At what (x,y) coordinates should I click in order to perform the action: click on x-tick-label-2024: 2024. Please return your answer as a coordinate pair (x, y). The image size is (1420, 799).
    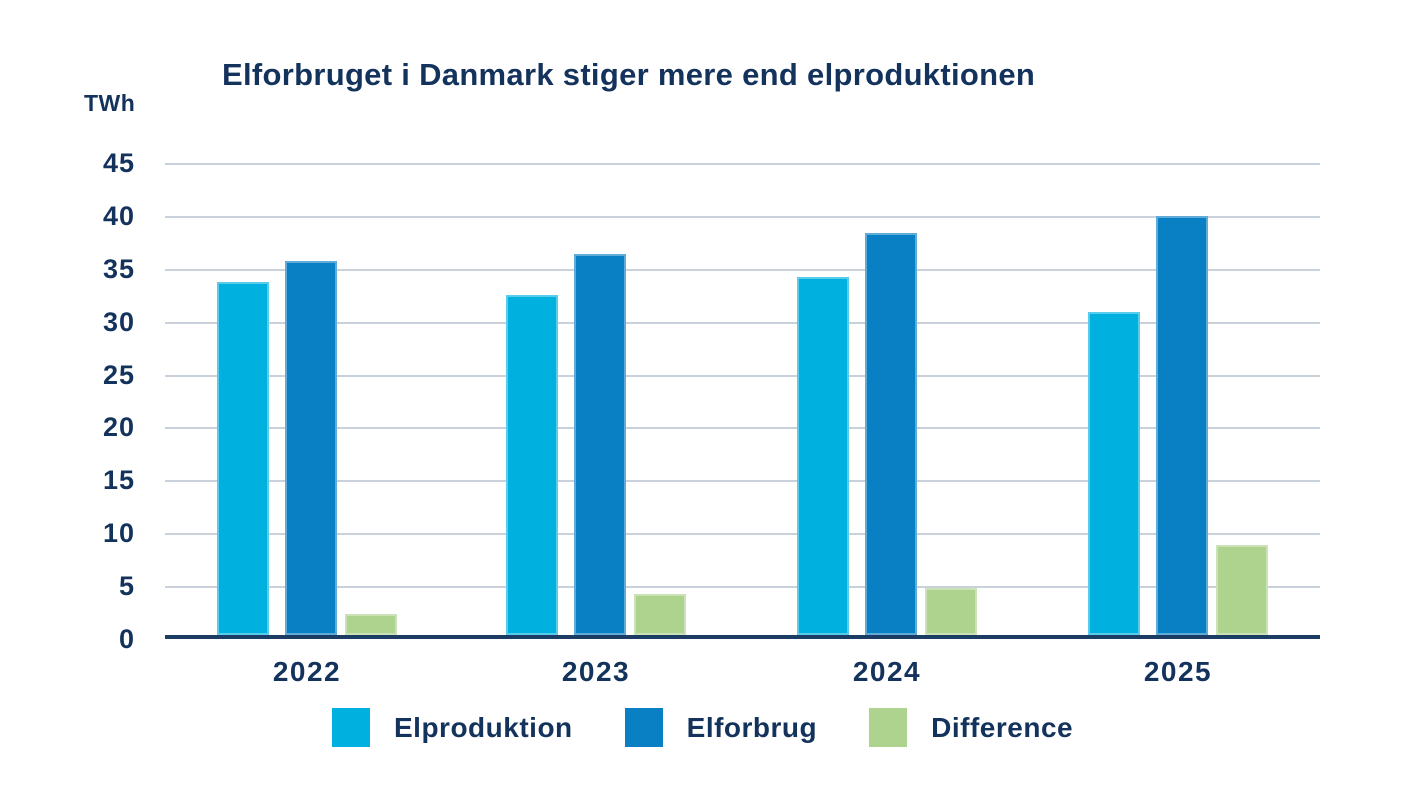
    Looking at the image, I should click on (887, 671).